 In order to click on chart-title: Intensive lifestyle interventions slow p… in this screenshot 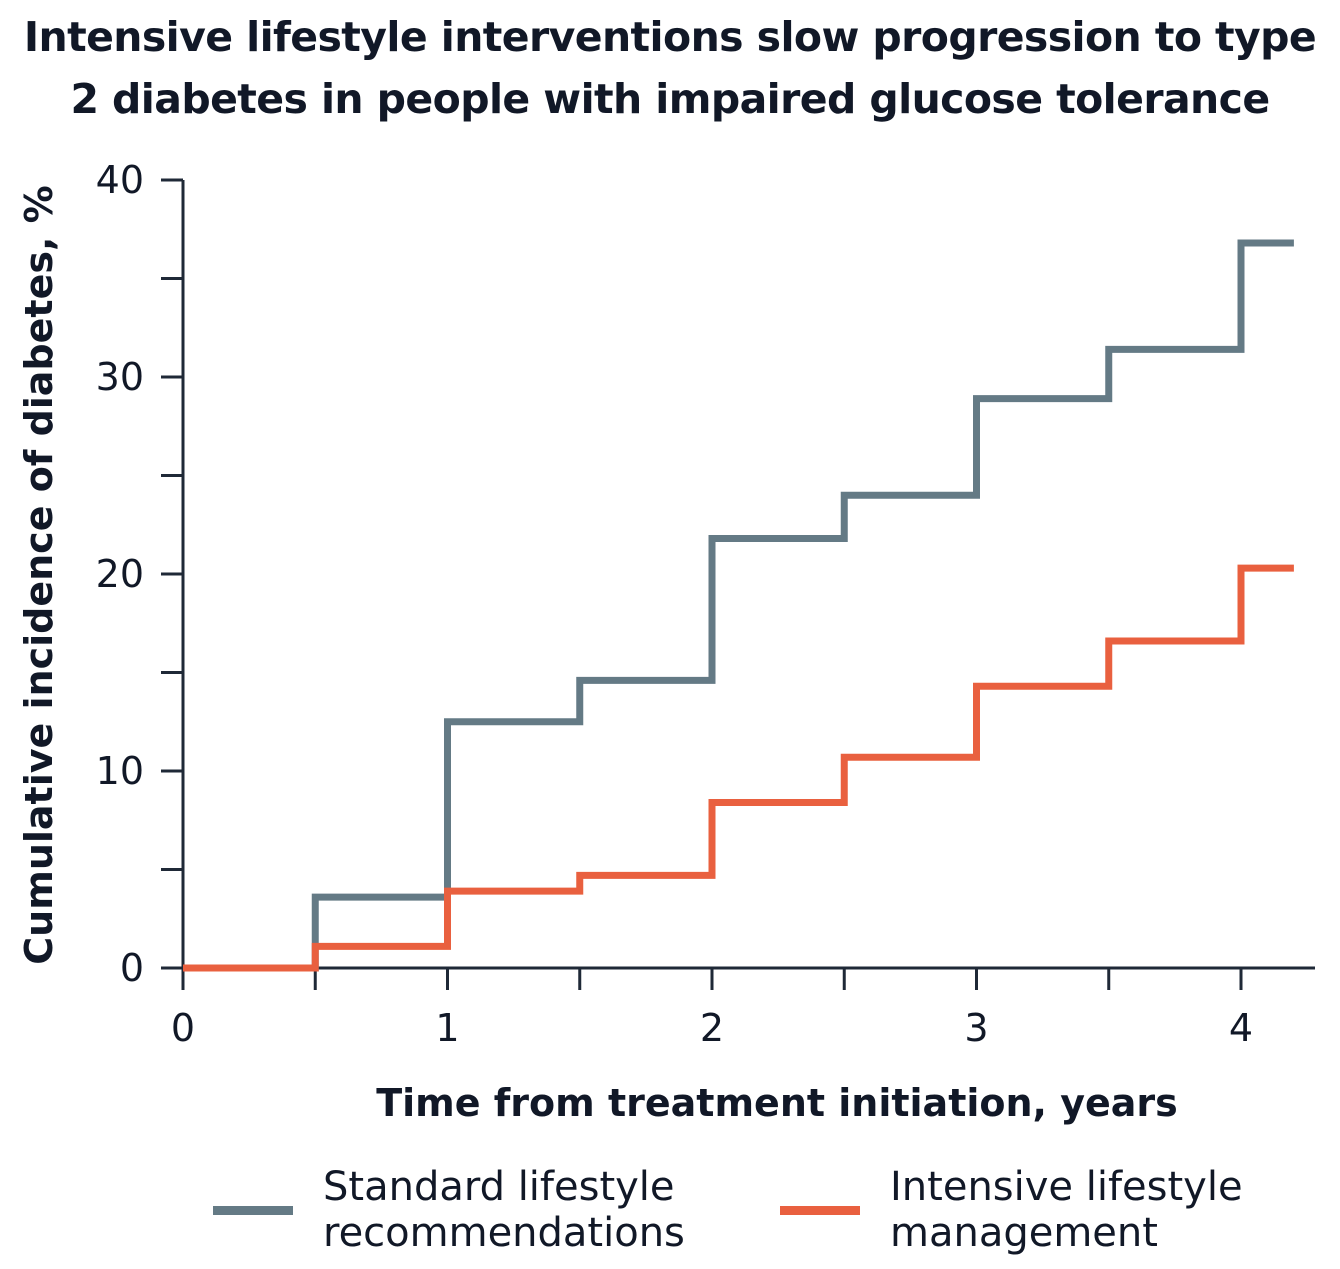, I will do `click(670, 68)`.